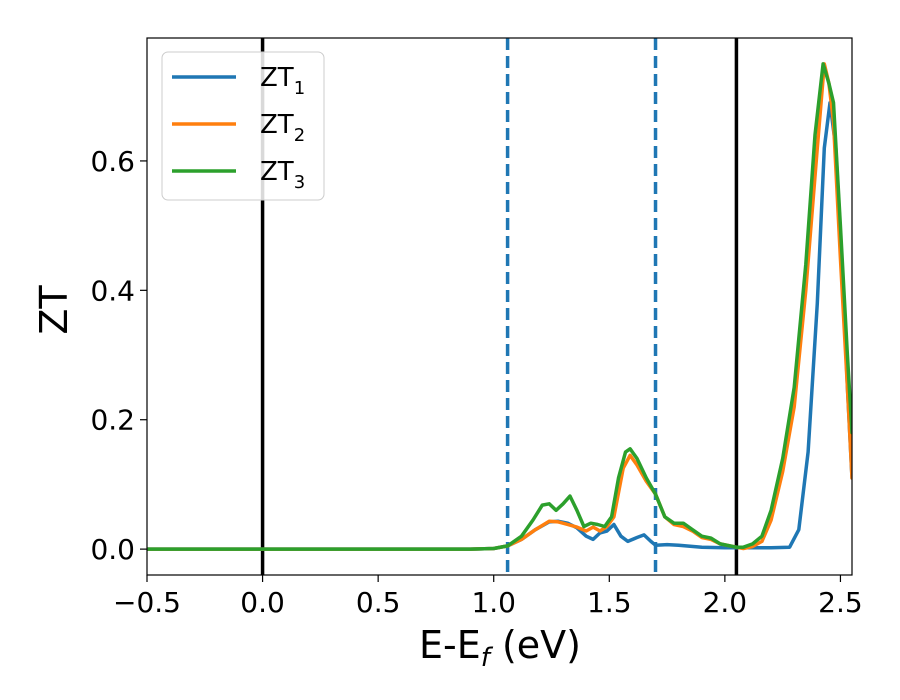 This screenshot has height=700, width=900. Describe the element at coordinates (262, 602) in the screenshot. I see `x-tick-label: 0.0` at that location.